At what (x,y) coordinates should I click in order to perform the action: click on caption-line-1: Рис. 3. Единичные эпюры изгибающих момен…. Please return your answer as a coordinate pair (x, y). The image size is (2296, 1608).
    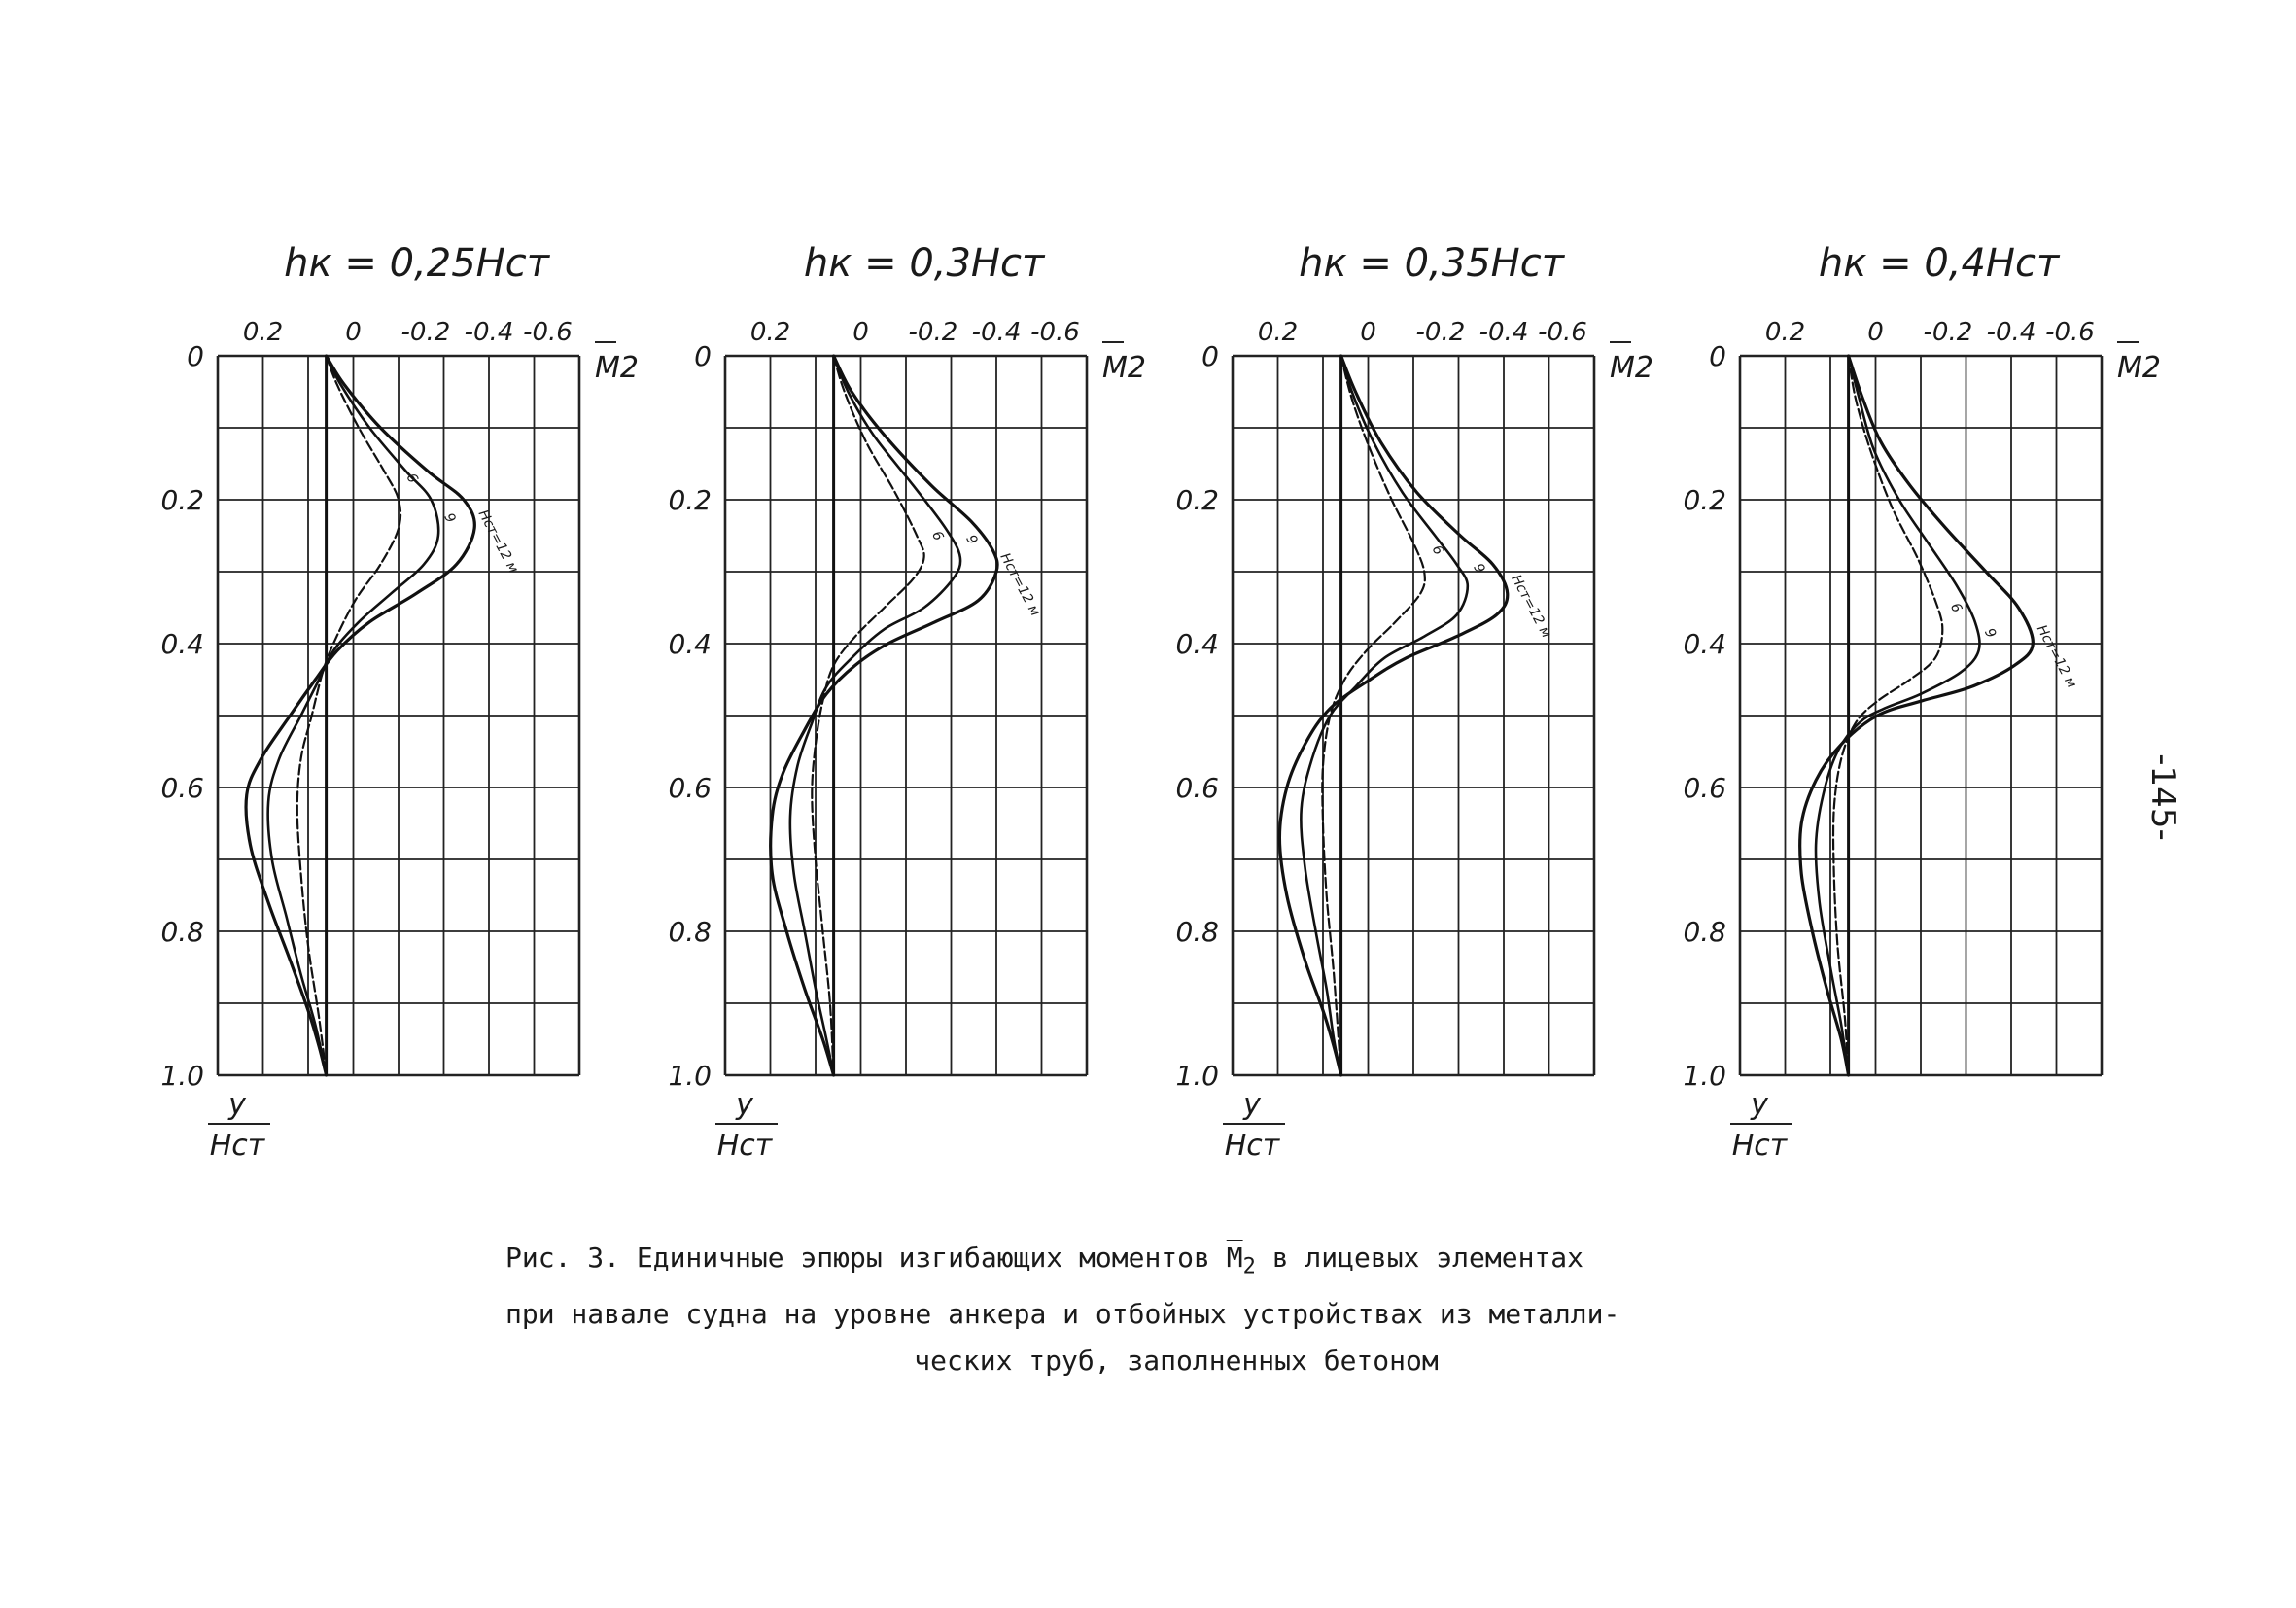
    Looking at the image, I should click on (1176, 1263).